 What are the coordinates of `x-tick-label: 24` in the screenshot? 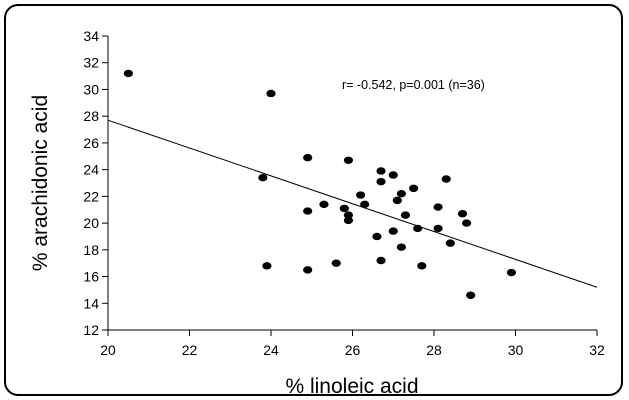 It's located at (271, 350).